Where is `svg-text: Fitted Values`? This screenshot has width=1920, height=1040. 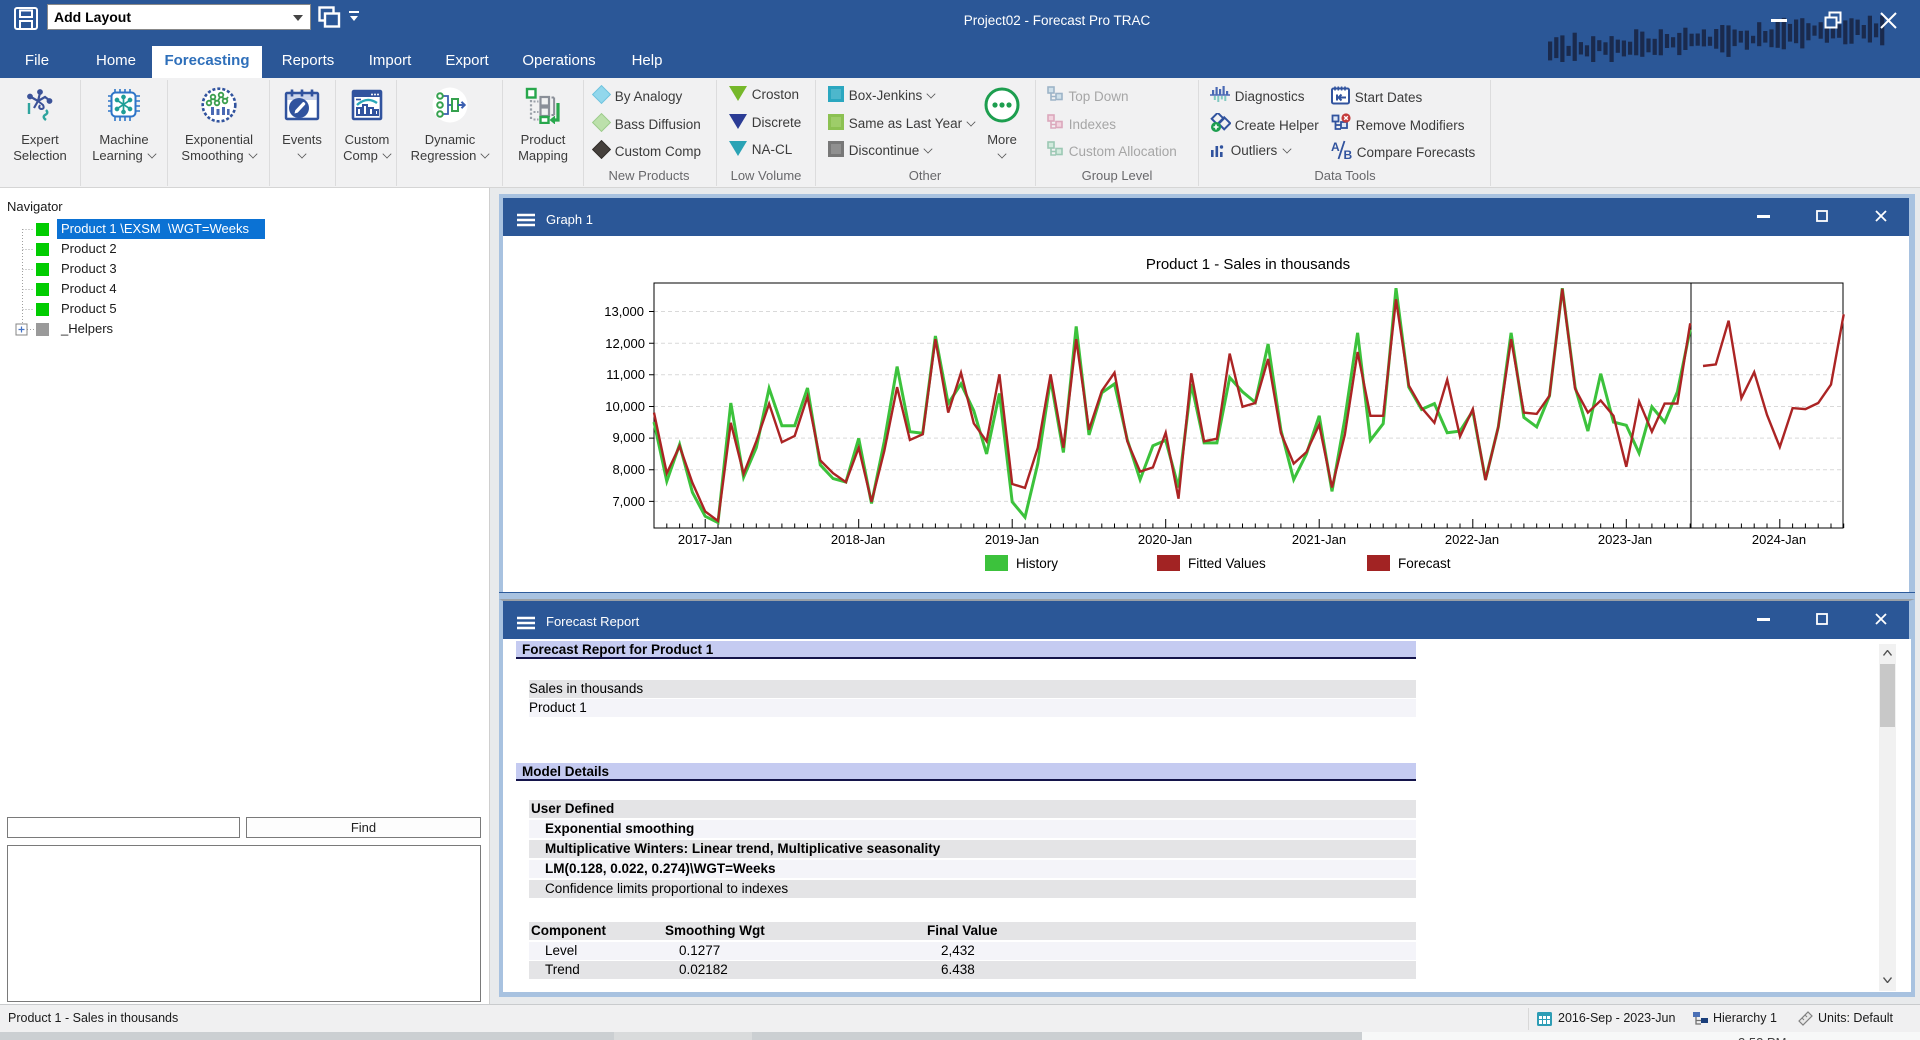 svg-text: Fitted Values is located at coordinates (1227, 563).